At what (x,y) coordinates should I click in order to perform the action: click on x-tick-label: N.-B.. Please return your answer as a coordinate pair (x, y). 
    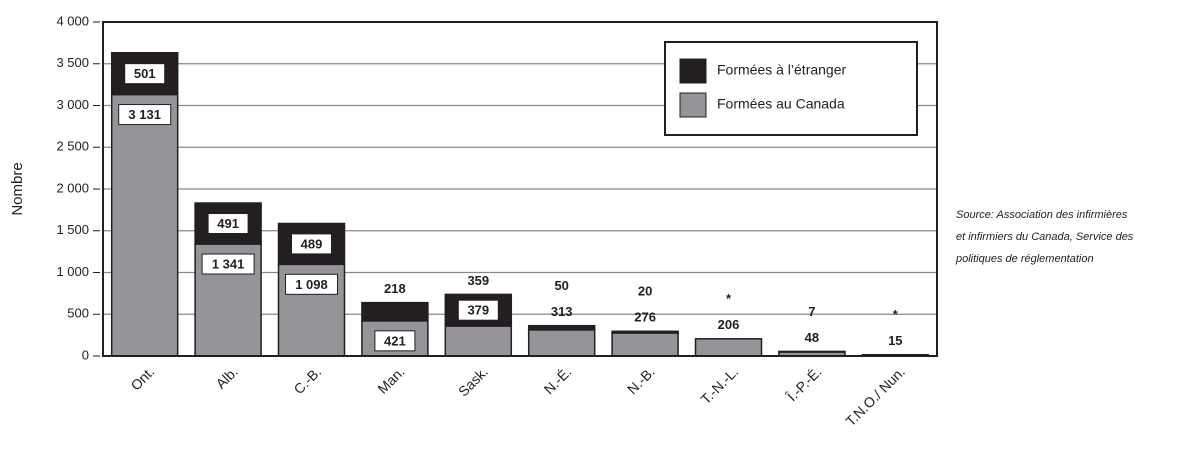
    Looking at the image, I should click on (641, 380).